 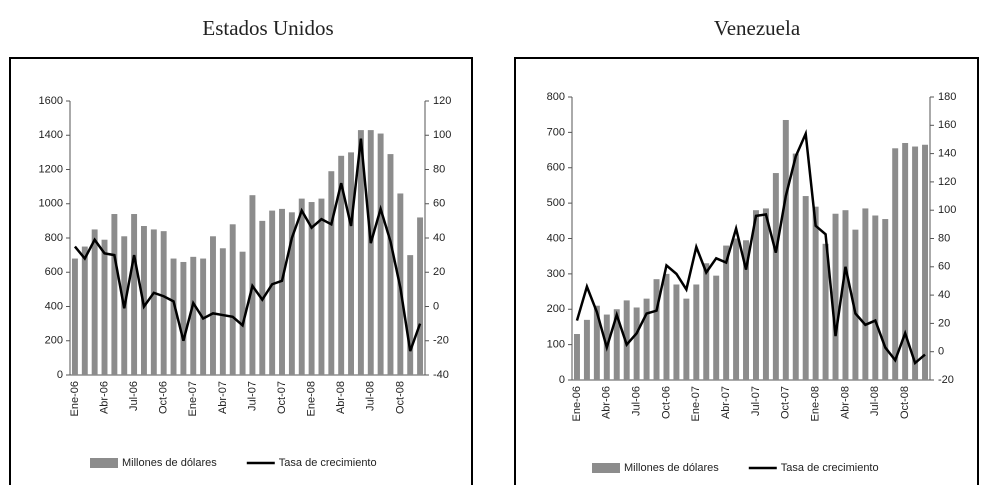 I want to click on y2-tick-label: 160, so click(x=947, y=125).